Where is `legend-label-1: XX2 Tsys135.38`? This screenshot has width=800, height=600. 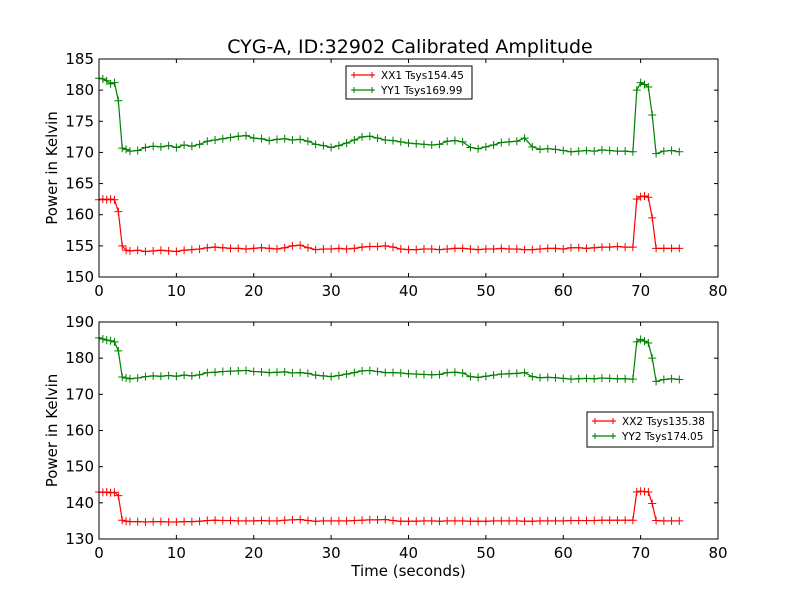
legend-label-1: XX2 Tsys135.38 is located at coordinates (663, 422).